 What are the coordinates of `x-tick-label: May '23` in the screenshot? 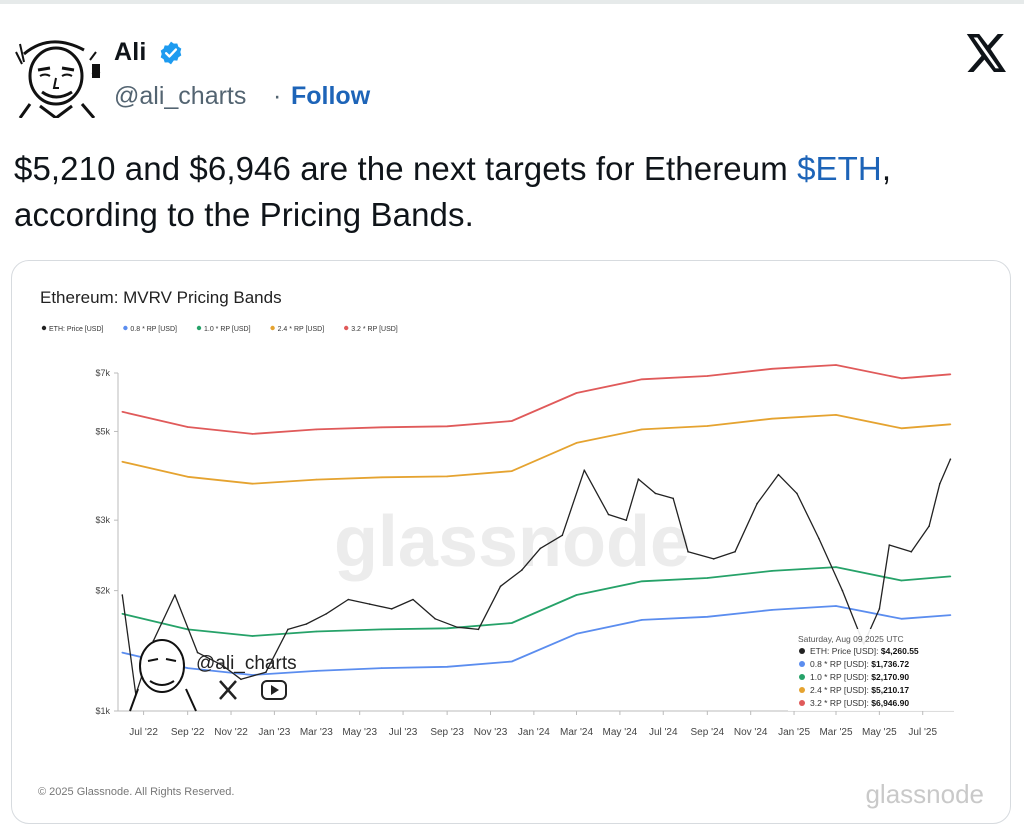 It's located at (359, 732).